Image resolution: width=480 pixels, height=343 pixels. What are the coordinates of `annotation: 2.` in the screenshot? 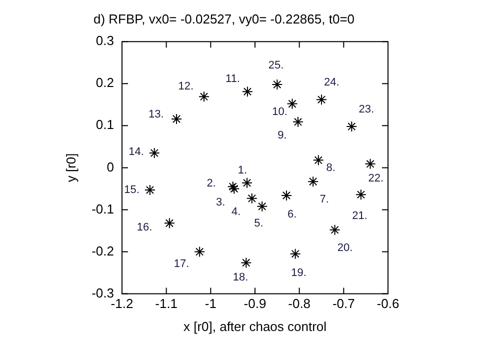 It's located at (211, 183).